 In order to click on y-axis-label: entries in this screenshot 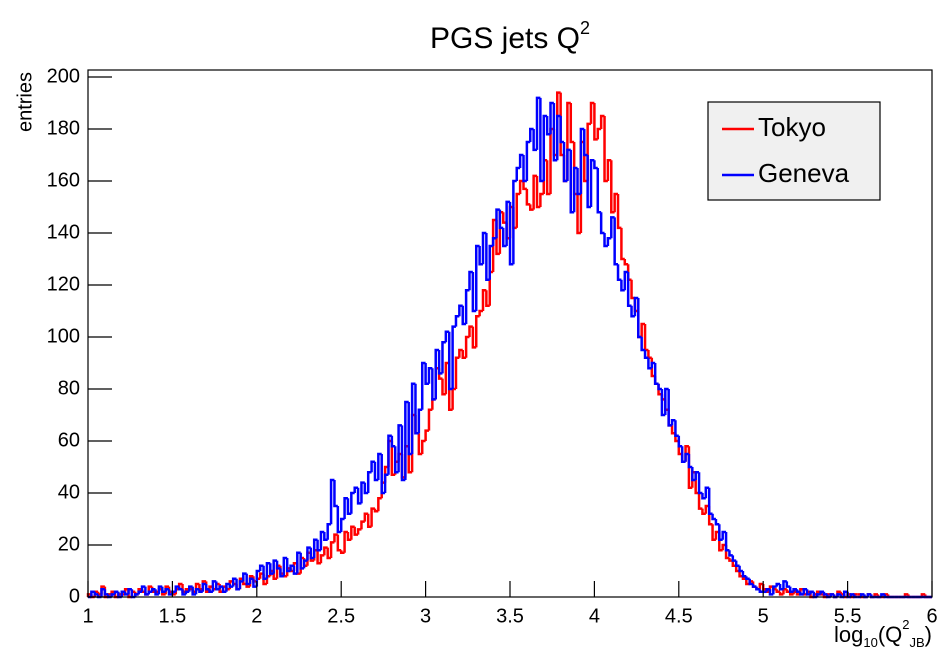, I will do `click(25, 102)`.